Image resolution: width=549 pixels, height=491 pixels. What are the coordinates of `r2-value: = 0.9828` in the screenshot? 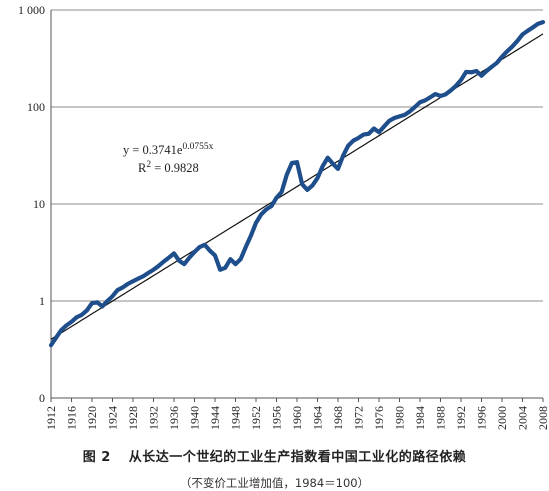 It's located at (175, 168).